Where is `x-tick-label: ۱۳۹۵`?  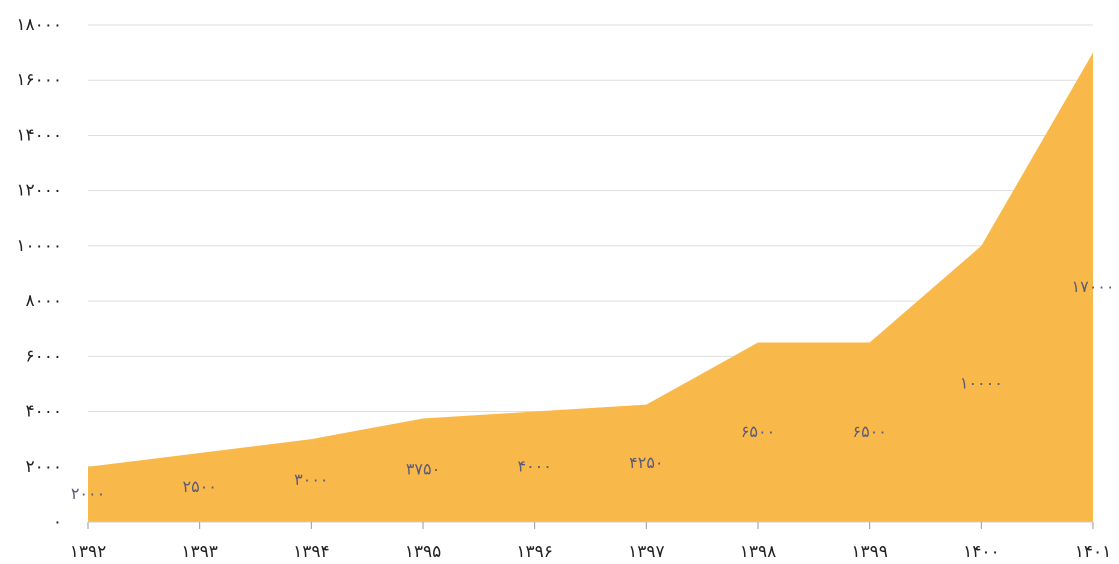
x-tick-label: ۱۳۹۵ is located at coordinates (423, 552).